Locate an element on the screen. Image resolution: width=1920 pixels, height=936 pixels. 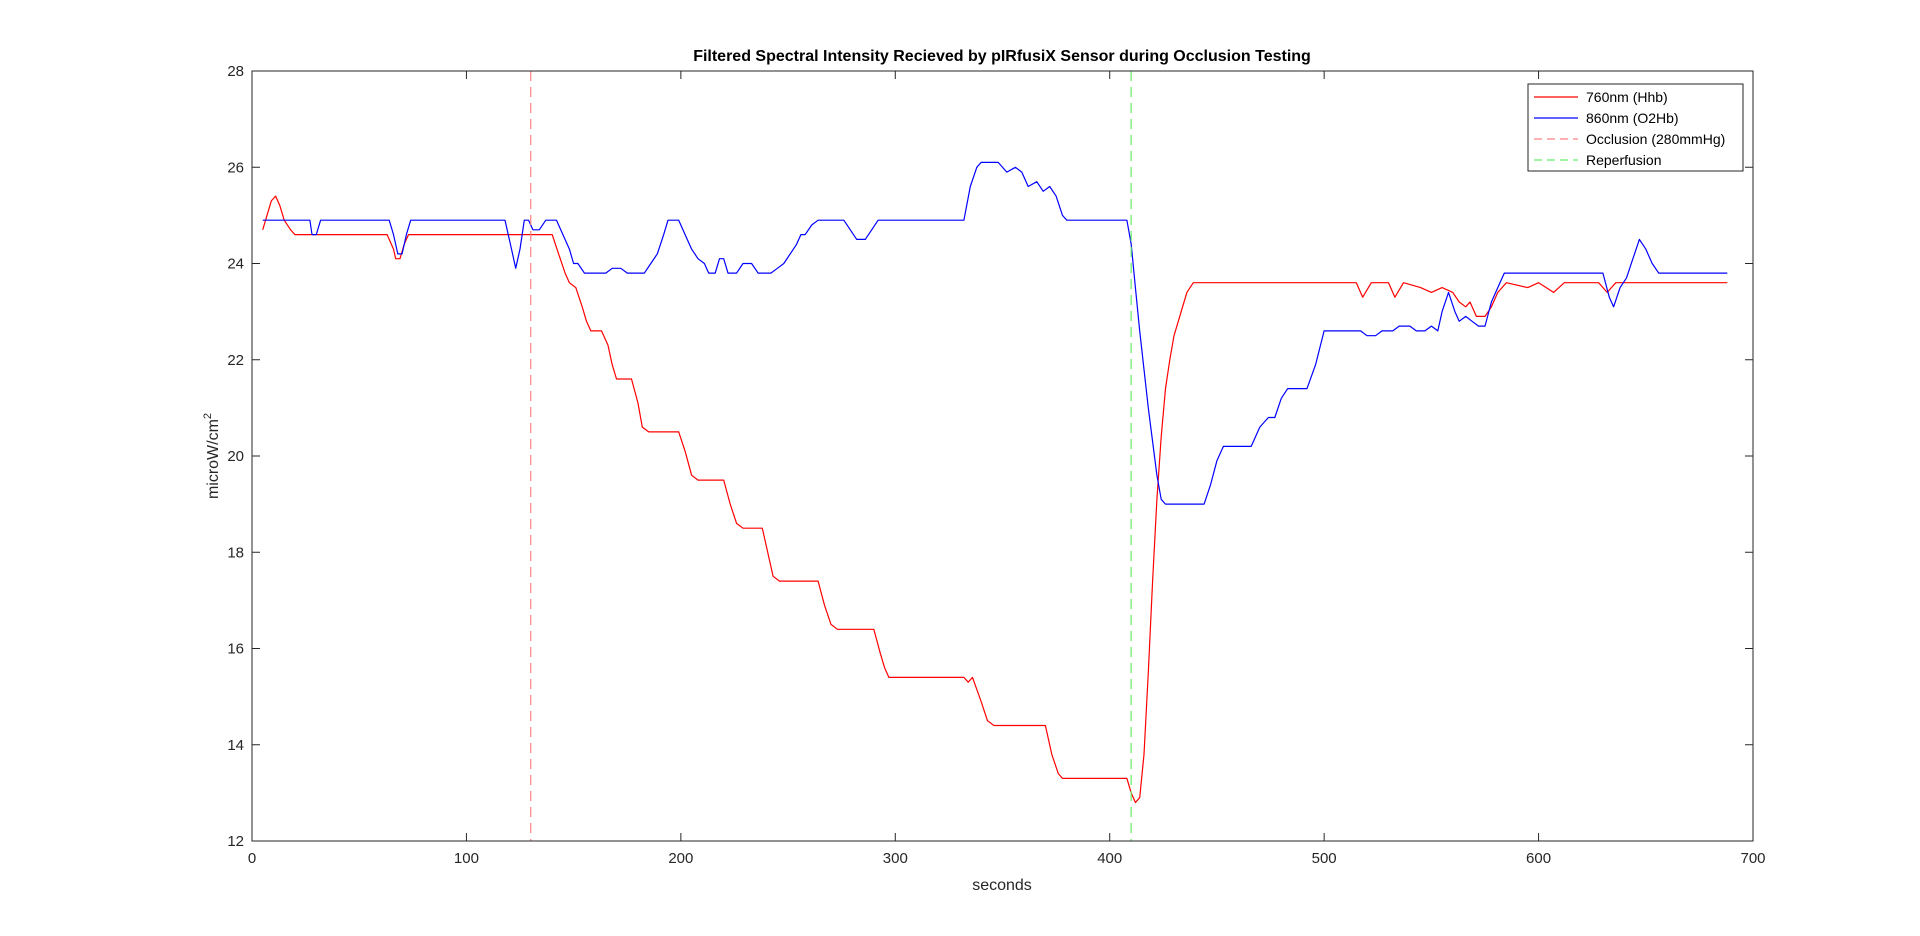
y-axis-label: microW/cm2 is located at coordinates (212, 456).